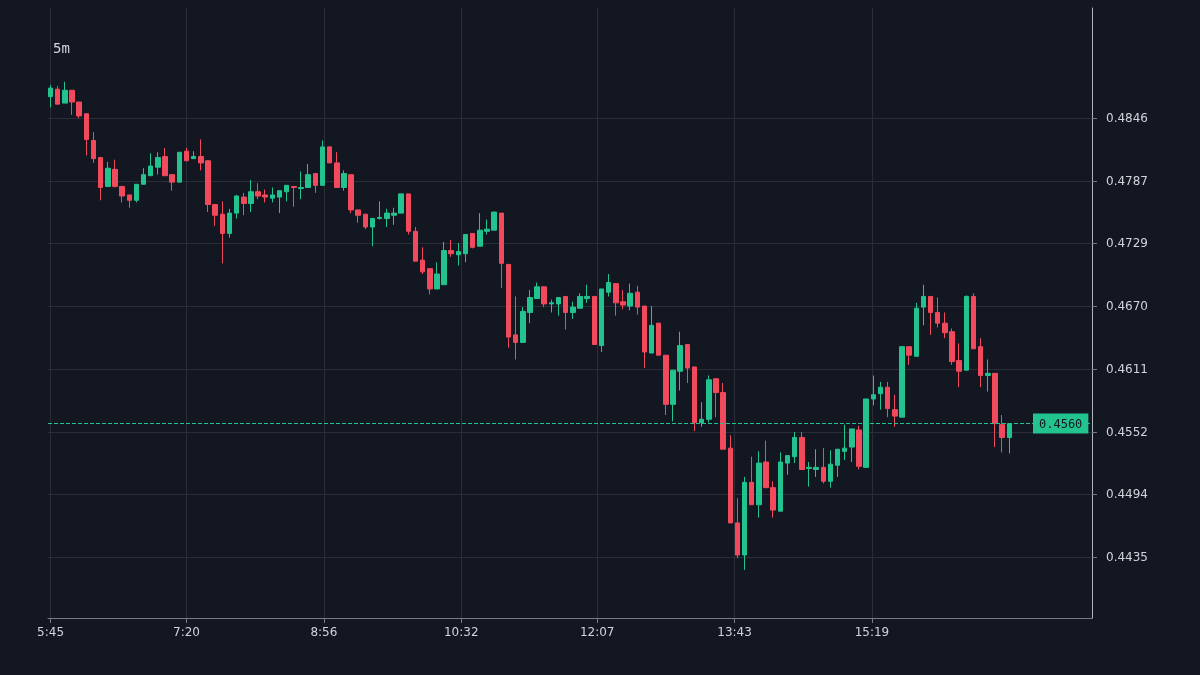 This screenshot has width=1200, height=675. What do you see at coordinates (1127, 306) in the screenshot?
I see `y-tick-label: 0.4670` at bounding box center [1127, 306].